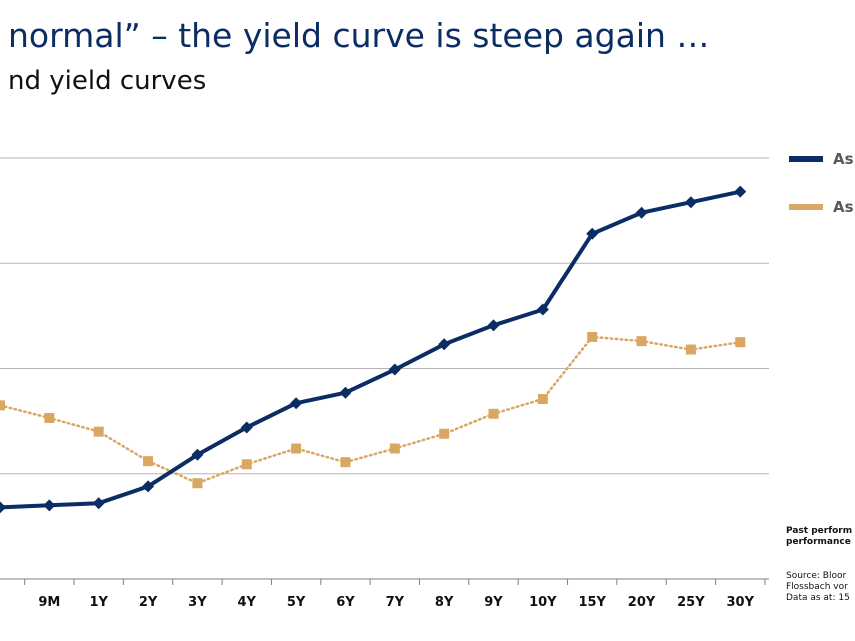 The height and width of the screenshot is (641, 855). I want to click on x-tick-label: 4Y, so click(247, 602).